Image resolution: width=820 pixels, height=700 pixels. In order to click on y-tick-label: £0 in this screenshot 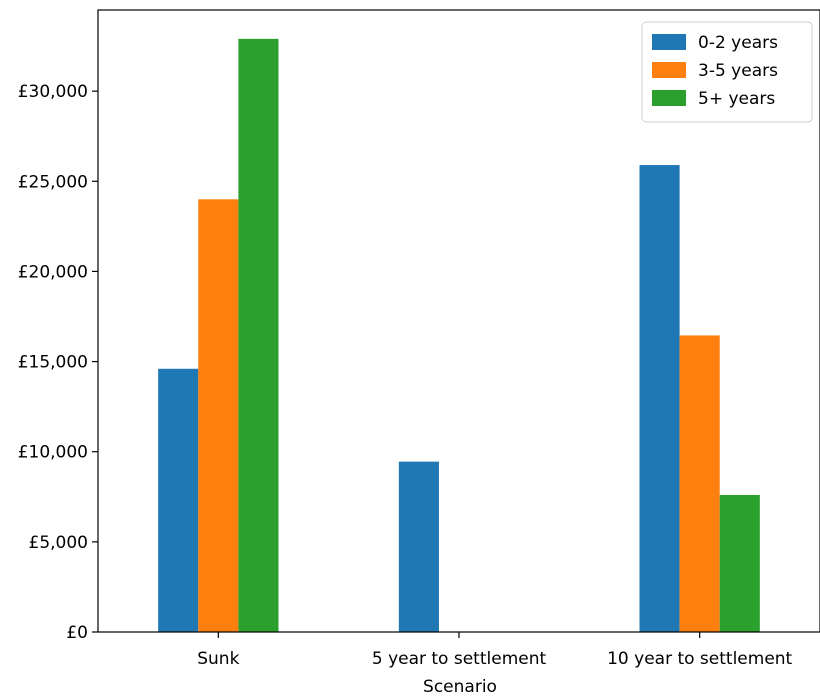, I will do `click(77, 633)`.